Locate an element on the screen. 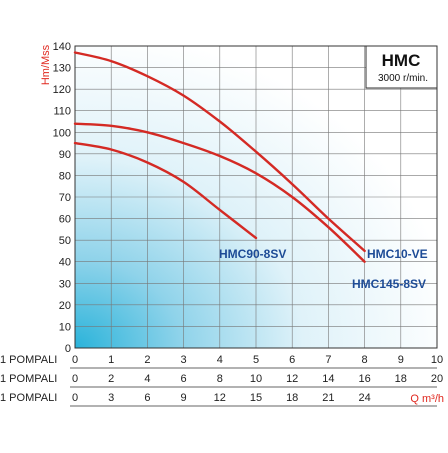 This screenshot has height=453, width=448. y-tick-label: 30 is located at coordinates (65, 284).